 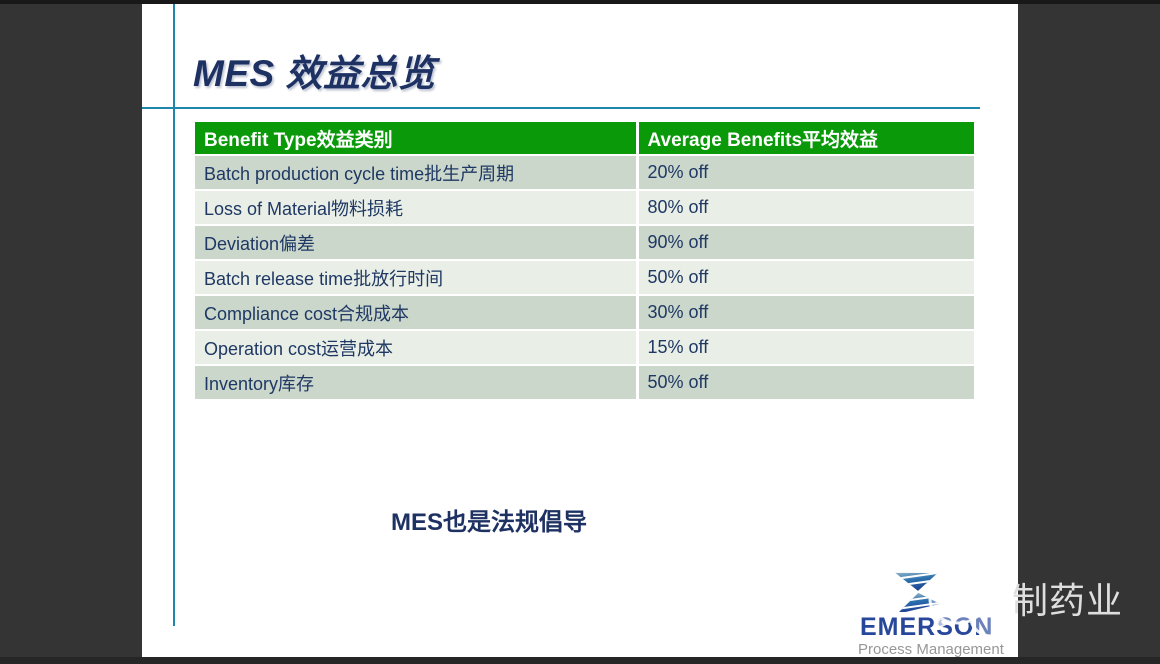 I want to click on benefit-type-cell: Batch release time批放行时间, so click(x=417, y=278).